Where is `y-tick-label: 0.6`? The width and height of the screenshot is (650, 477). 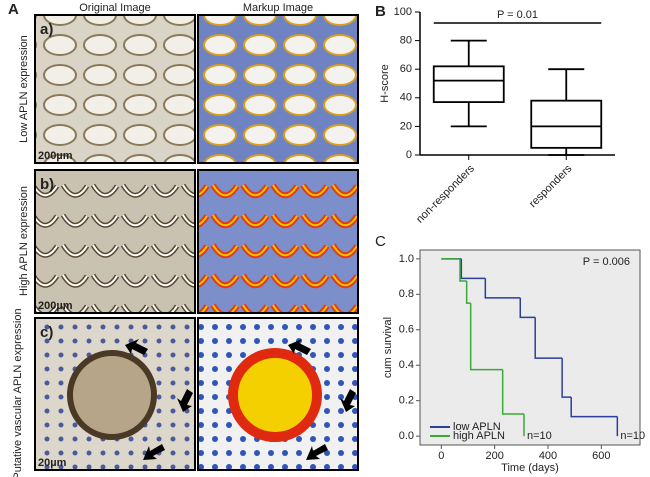
y-tick-label: 0.6 is located at coordinates (406, 330).